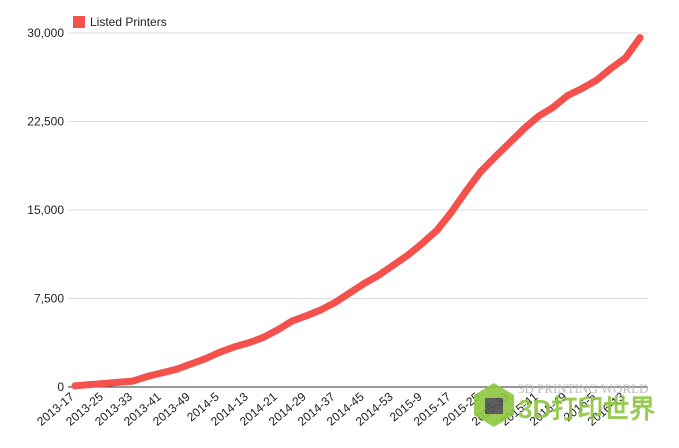 This screenshot has width=679, height=448. I want to click on legend-swatch, so click(79, 22).